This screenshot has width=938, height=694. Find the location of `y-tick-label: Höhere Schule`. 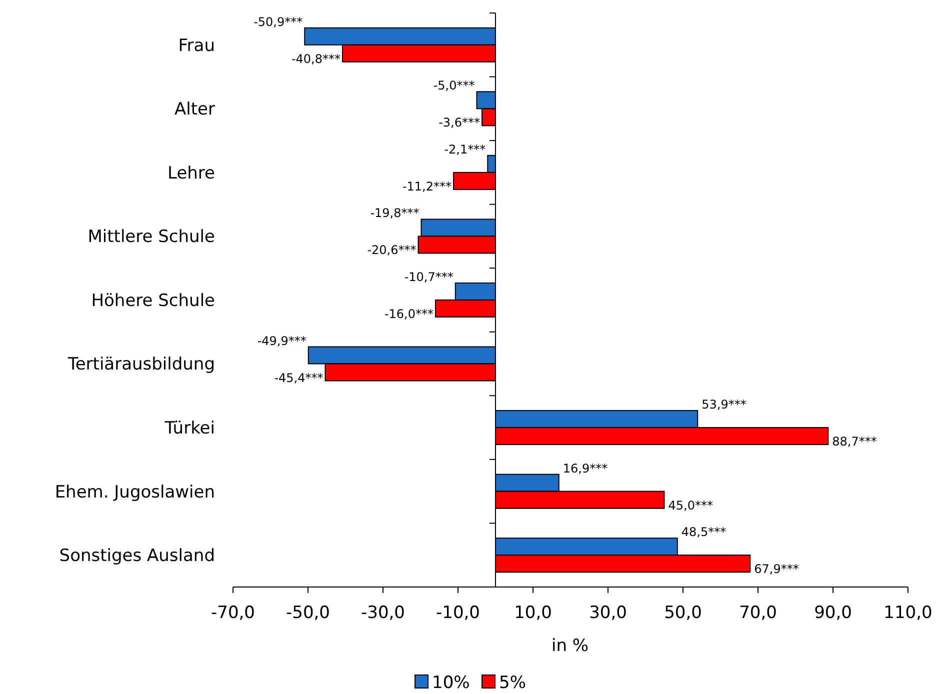

y-tick-label: Höhere Schule is located at coordinates (153, 300).